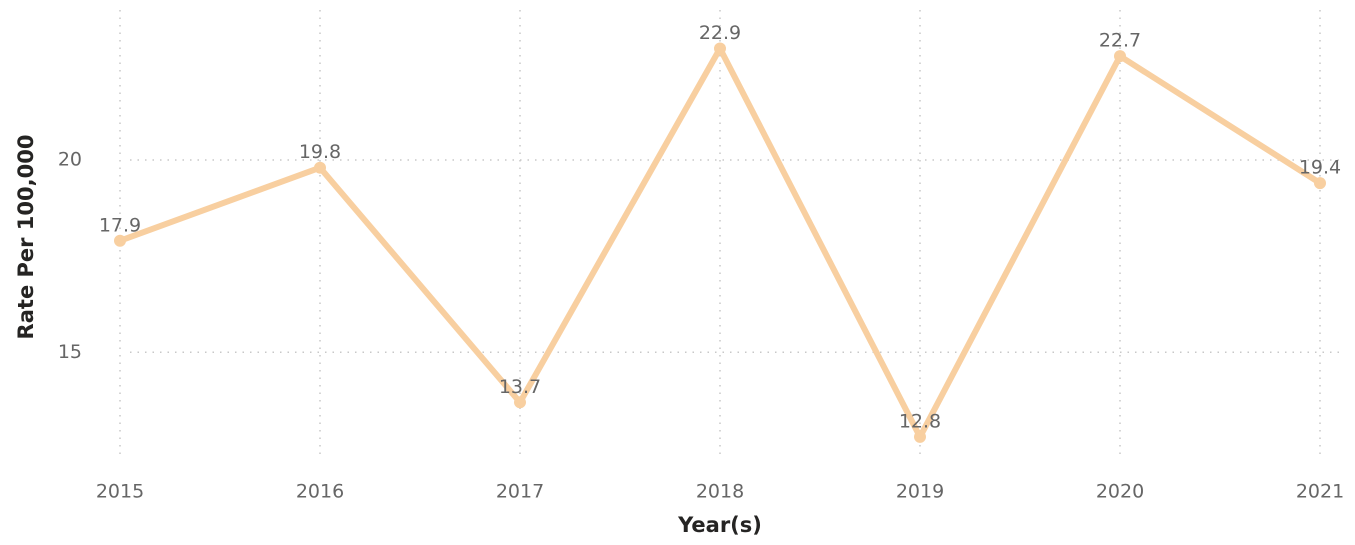 This screenshot has height=545, width=1355. Describe the element at coordinates (320, 152) in the screenshot. I see `data-label: 19.8` at that location.